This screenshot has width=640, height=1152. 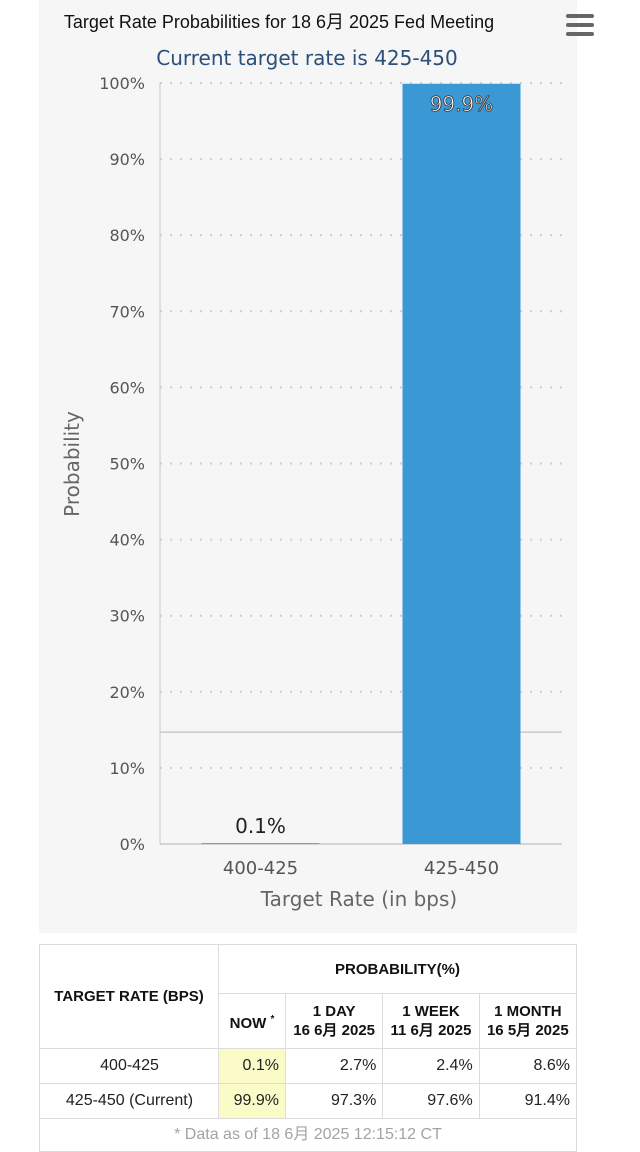 What do you see at coordinates (132, 844) in the screenshot?
I see `y-tick-label: 0%` at bounding box center [132, 844].